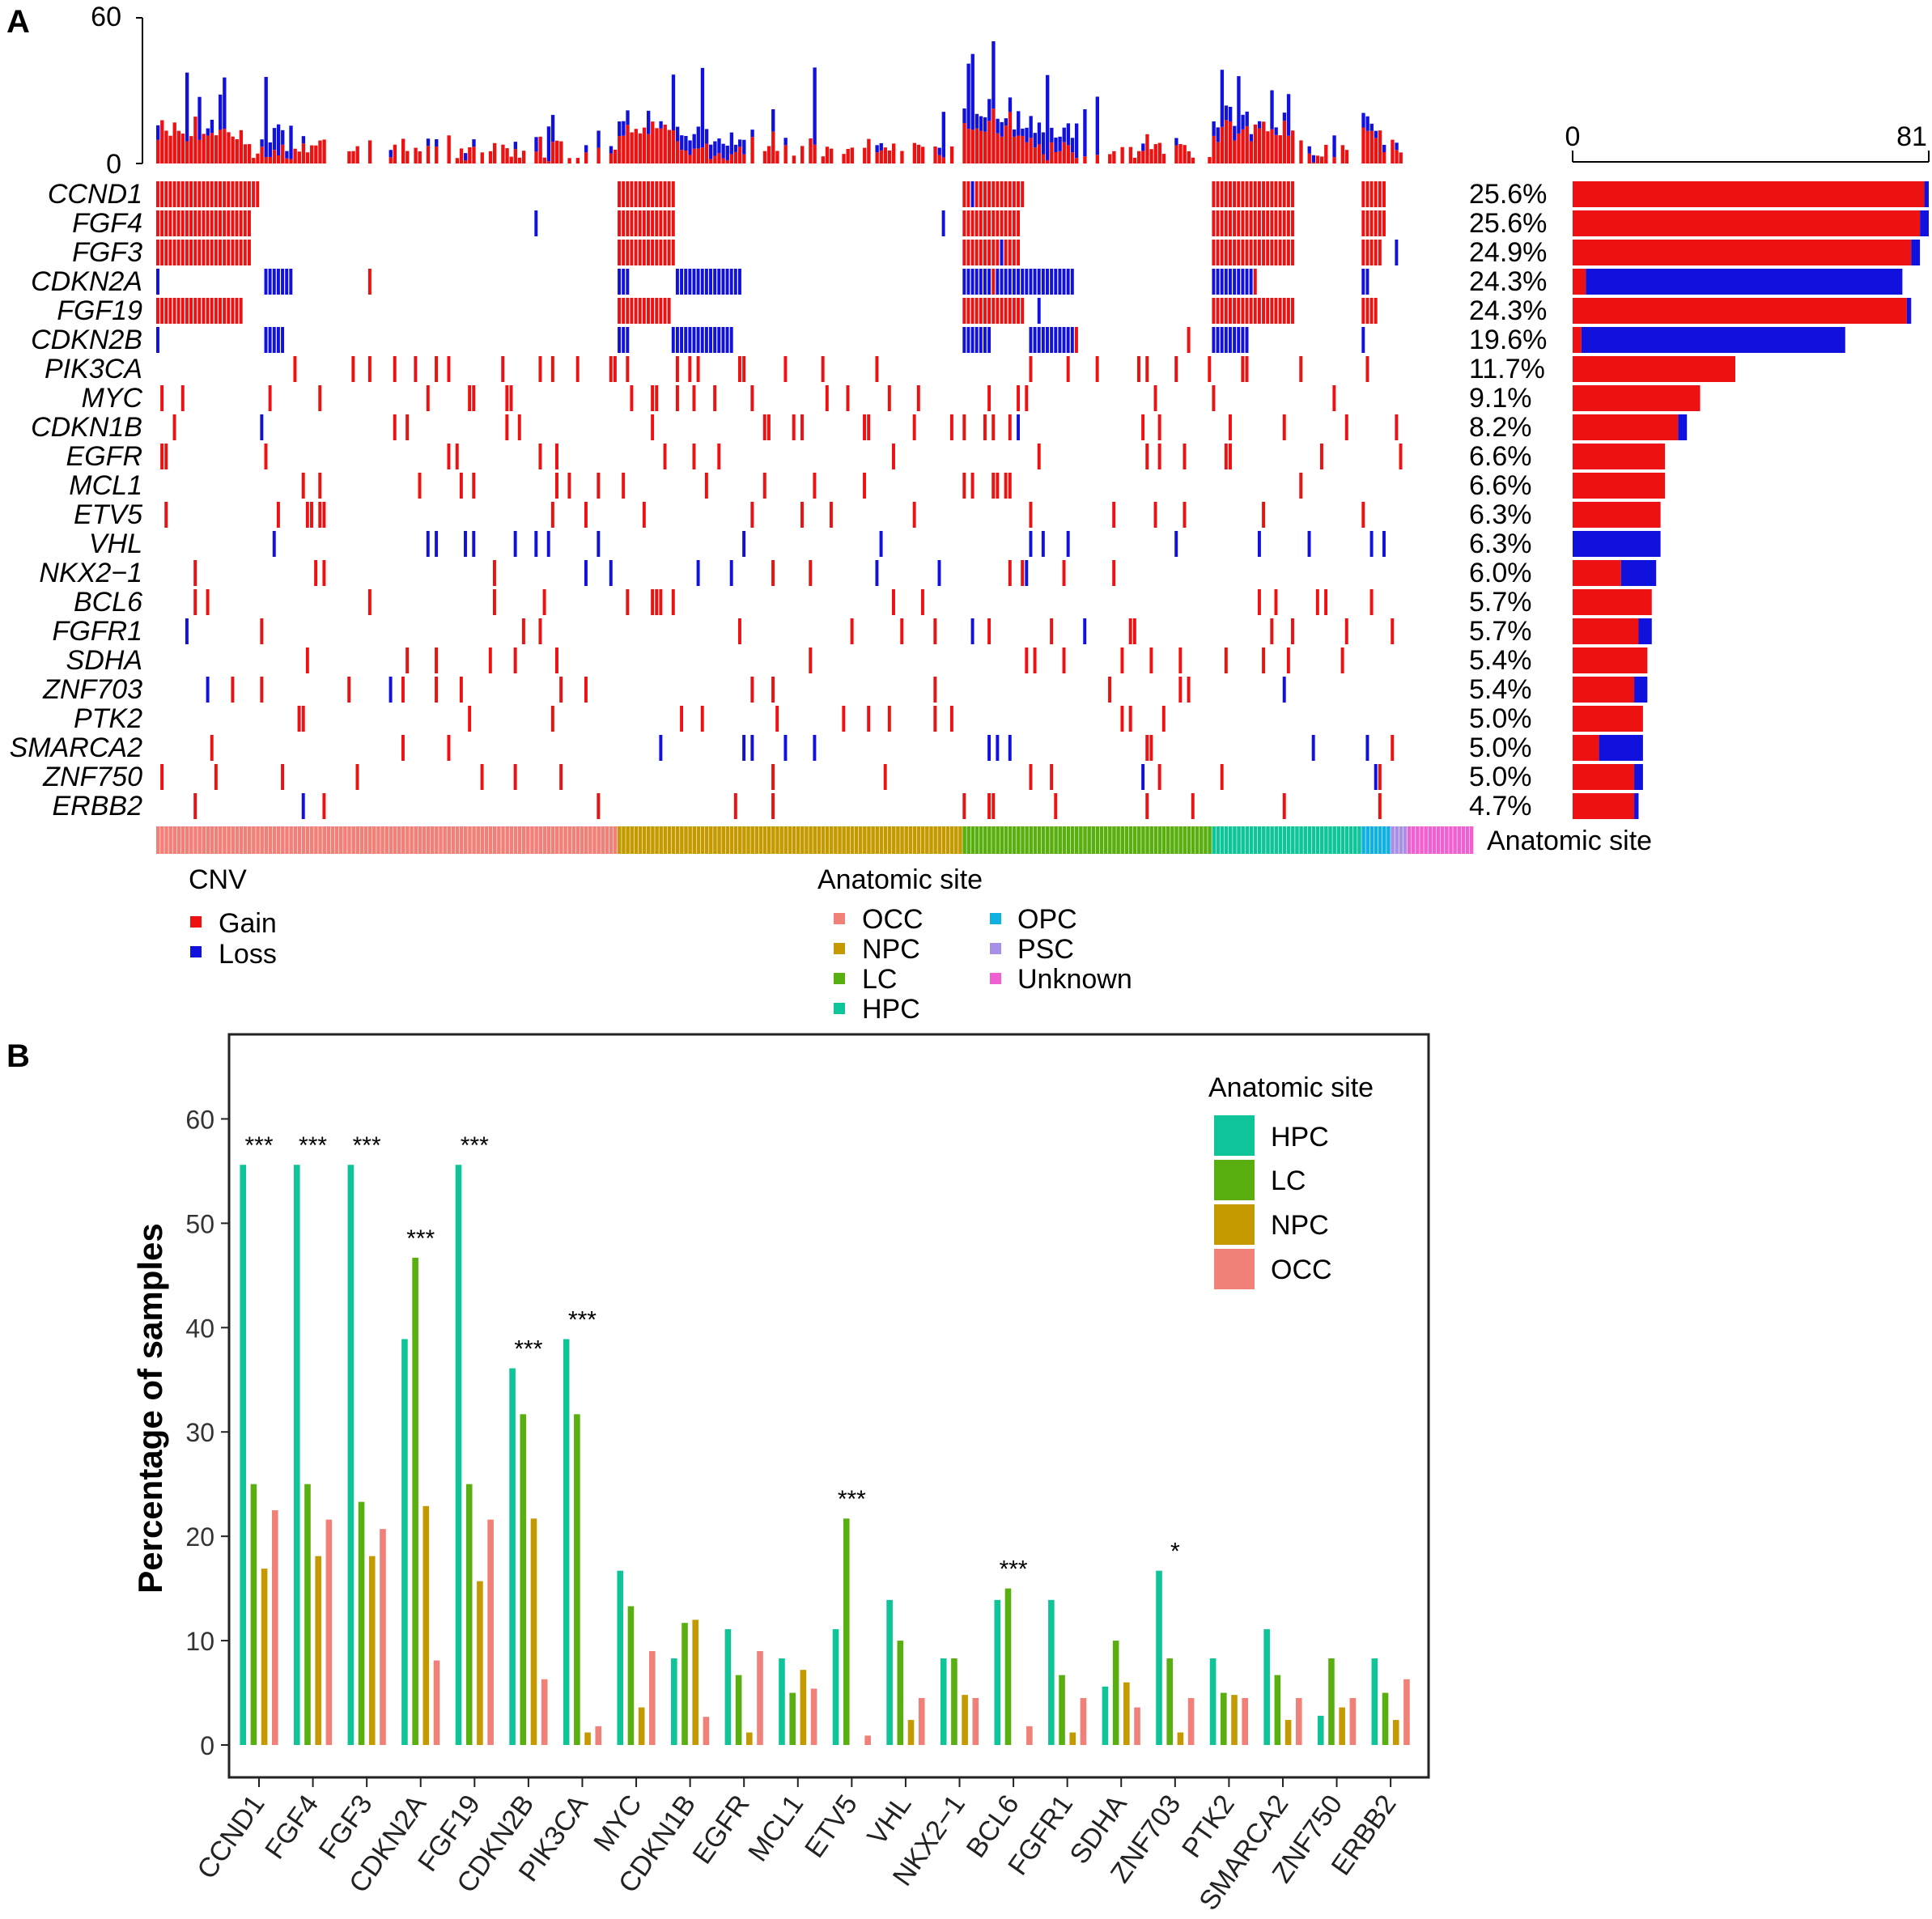 Image resolution: width=1932 pixels, height=1919 pixels. I want to click on right-gain-bar, so click(1604, 777).